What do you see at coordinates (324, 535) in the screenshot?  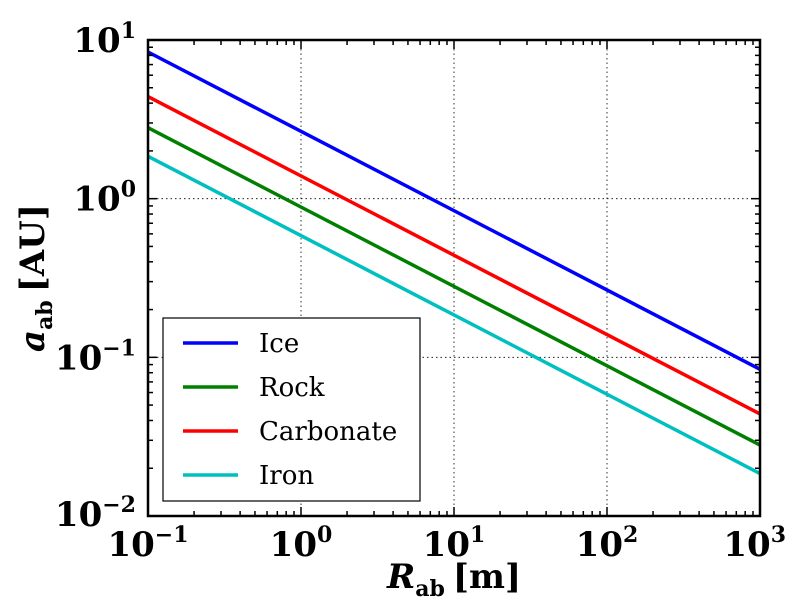 I see `x-tick-label-exponent: 0` at bounding box center [324, 535].